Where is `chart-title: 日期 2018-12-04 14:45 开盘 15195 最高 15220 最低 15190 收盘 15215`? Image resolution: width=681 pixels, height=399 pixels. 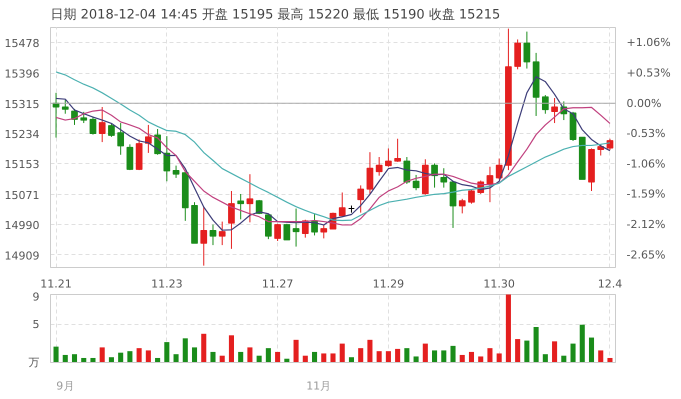 chart-title: 日期 2018-12-04 14:45 开盘 15195 最高 15220 最低 15190 收盘 15215 is located at coordinates (275, 14).